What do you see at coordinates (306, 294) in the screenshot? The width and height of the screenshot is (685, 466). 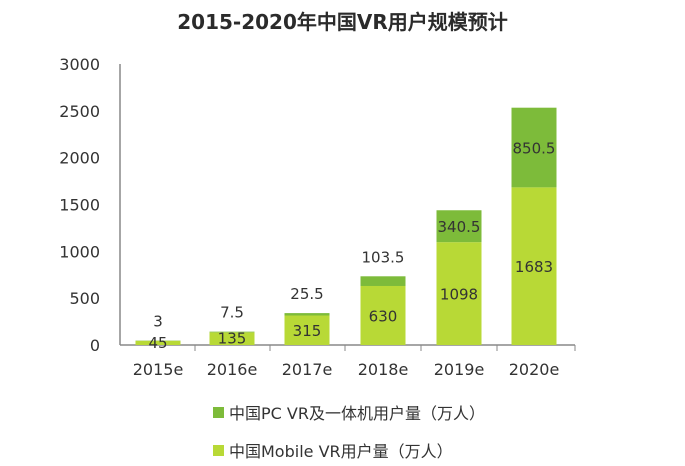 I see `data-label-pc-vr: 25.5` at bounding box center [306, 294].